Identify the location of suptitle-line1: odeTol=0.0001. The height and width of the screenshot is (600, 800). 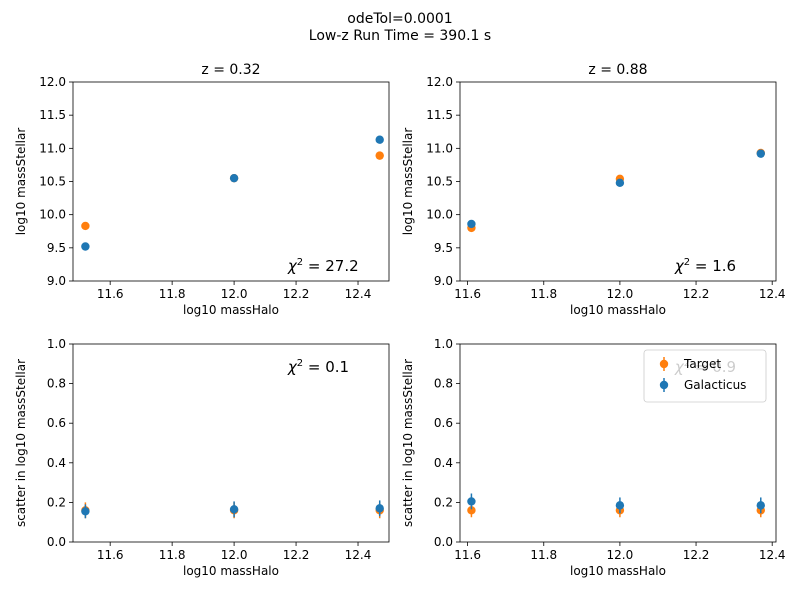
(399, 19).